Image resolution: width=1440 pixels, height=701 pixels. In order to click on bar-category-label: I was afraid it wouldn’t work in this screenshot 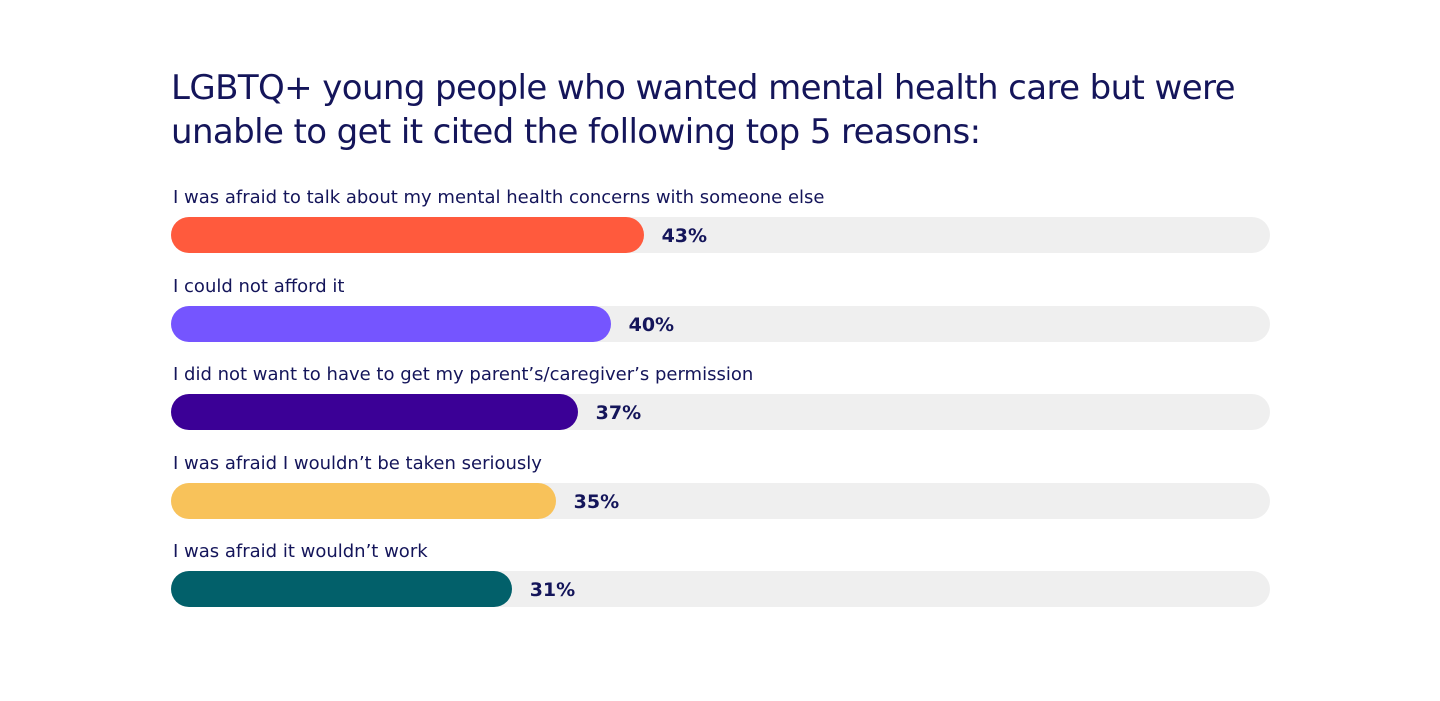, I will do `click(300, 551)`.